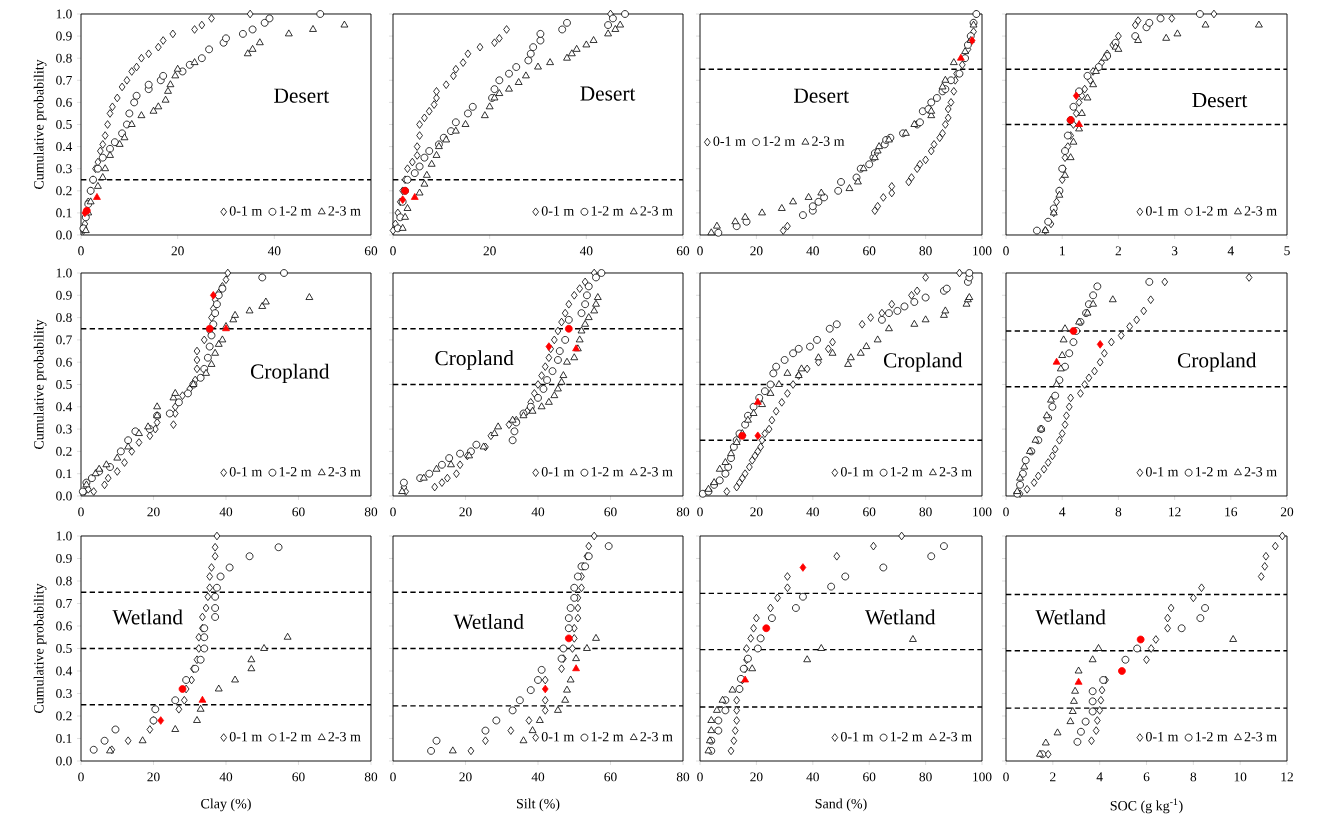 The width and height of the screenshot is (1320, 822). I want to click on x-tick-label: 100, so click(982, 251).